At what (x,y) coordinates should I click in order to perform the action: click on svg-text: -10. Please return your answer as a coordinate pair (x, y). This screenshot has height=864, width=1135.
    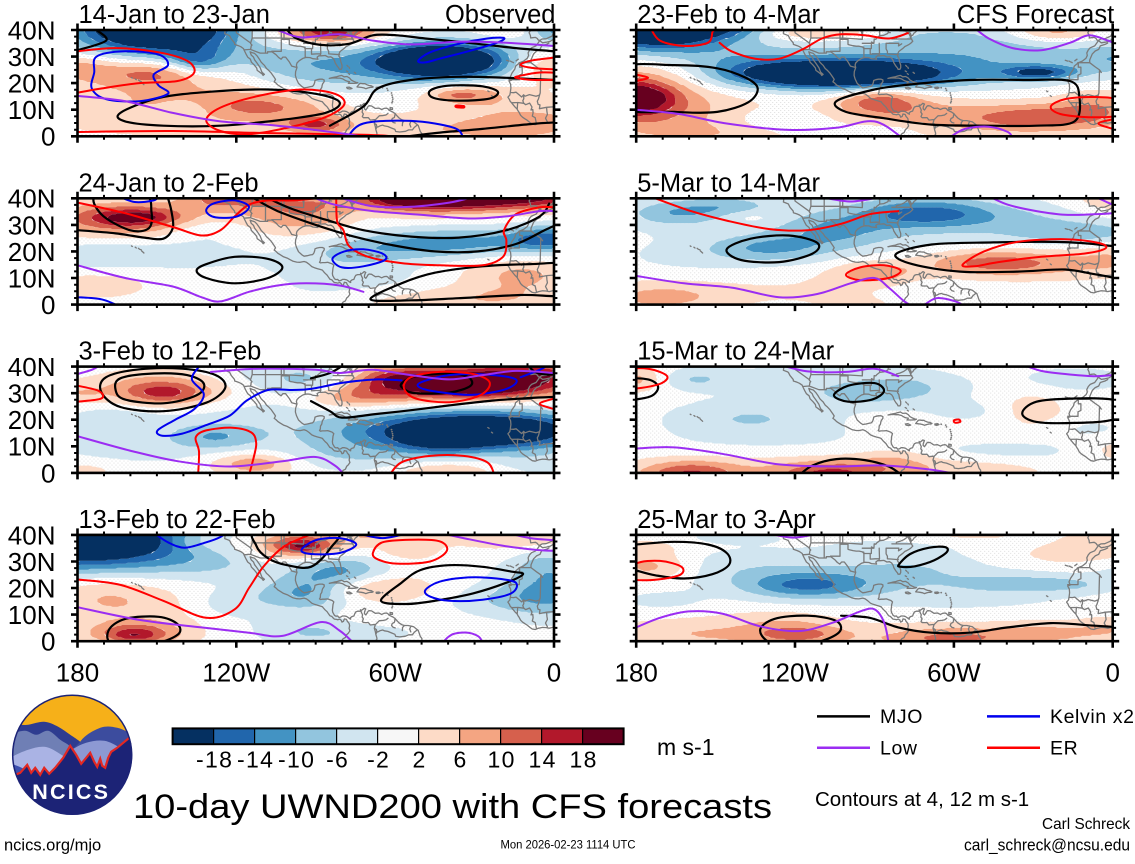
    Looking at the image, I should click on (296, 760).